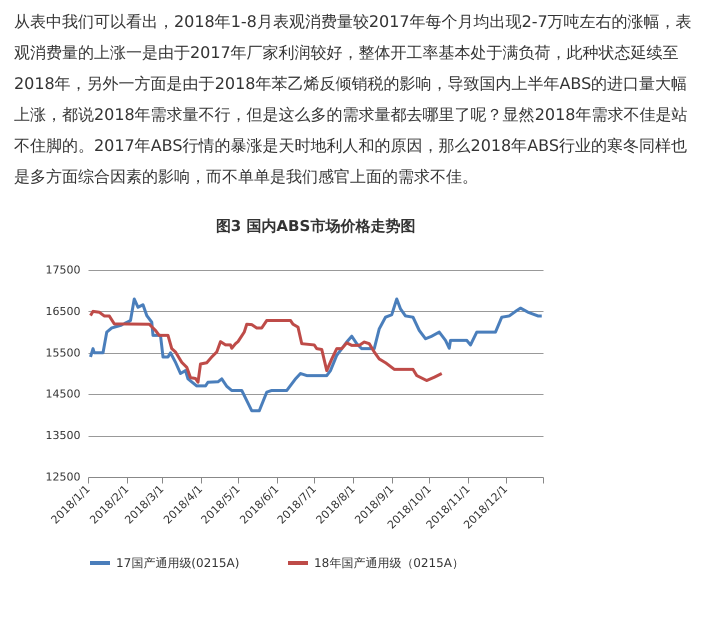  I want to click on chart-title: 图3 国内ABS市场价格走势图, so click(316, 226).